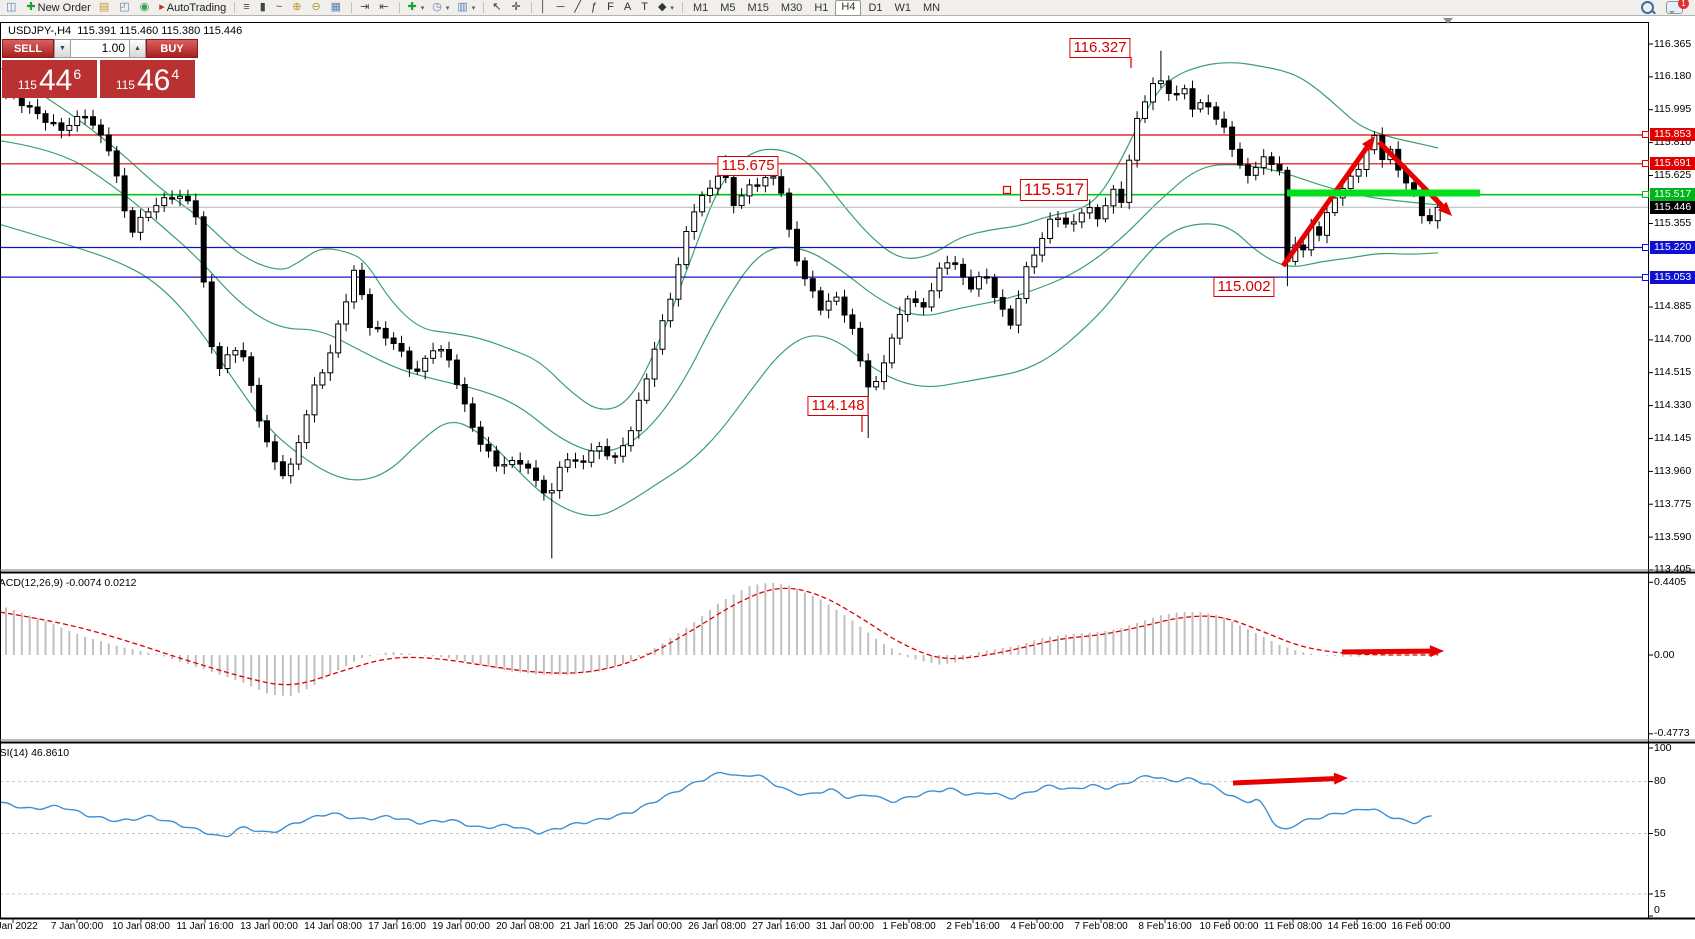  I want to click on autotrading-button: ▸ AutoTrading, so click(192, 7).